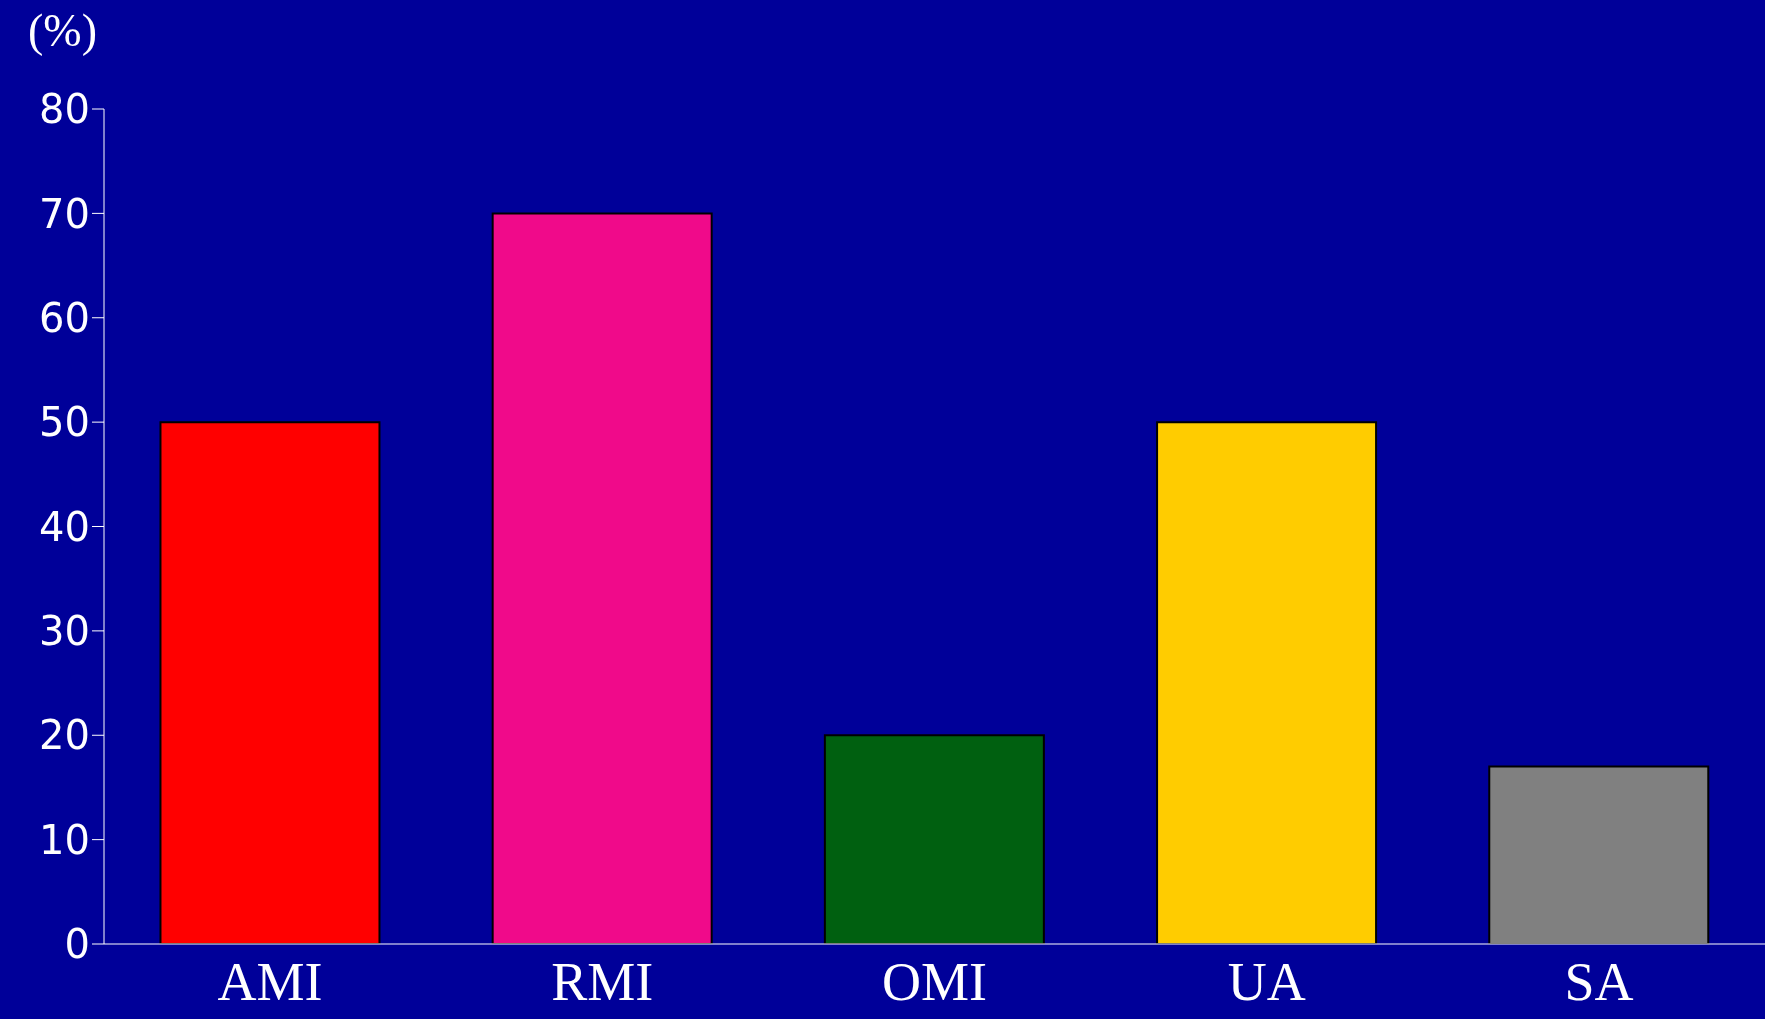 This screenshot has height=1019, width=1765. What do you see at coordinates (64, 213) in the screenshot?
I see `y-tick-label: 70` at bounding box center [64, 213].